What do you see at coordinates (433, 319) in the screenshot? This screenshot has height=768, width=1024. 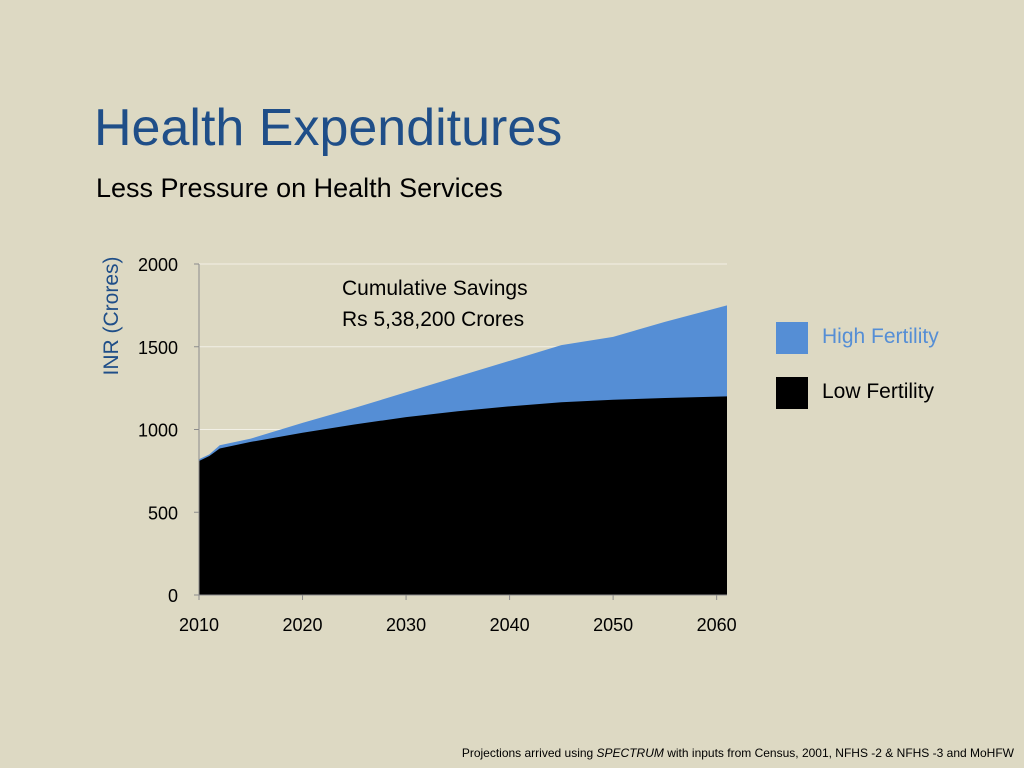 I see `annotation-line-2: Rs 5,38,200 Crores` at bounding box center [433, 319].